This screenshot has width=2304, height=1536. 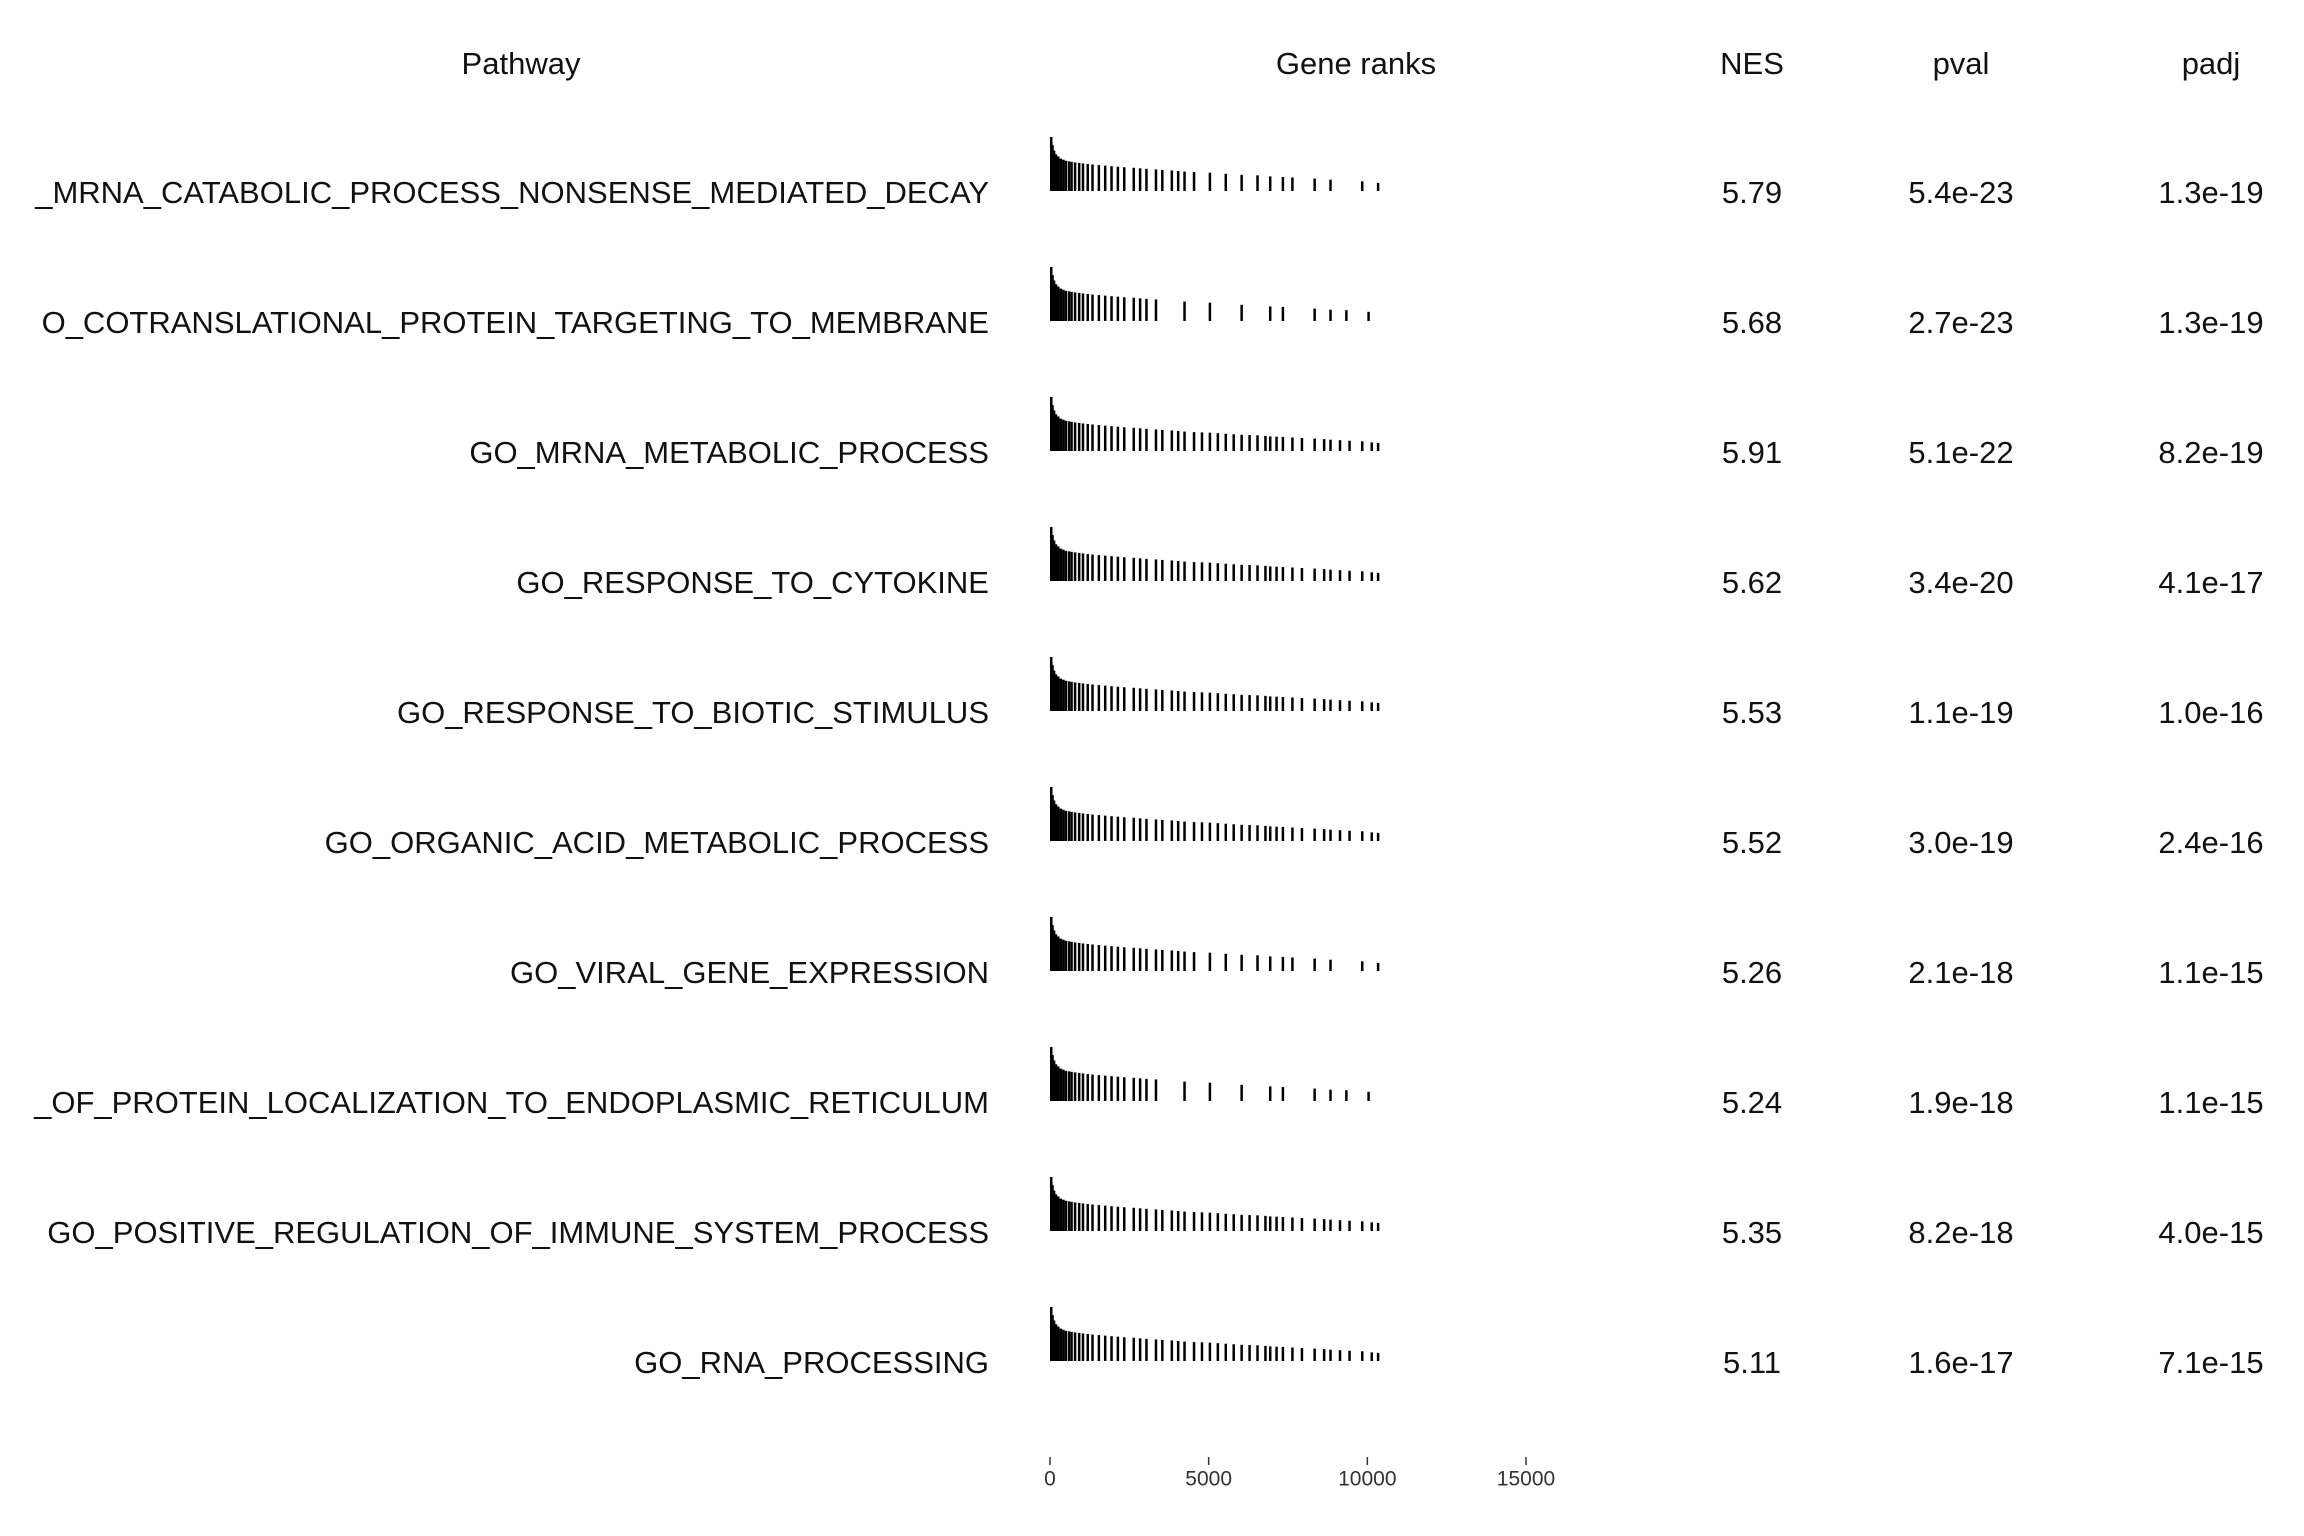 What do you see at coordinates (1208, 1479) in the screenshot?
I see `x-tick-label: 5000` at bounding box center [1208, 1479].